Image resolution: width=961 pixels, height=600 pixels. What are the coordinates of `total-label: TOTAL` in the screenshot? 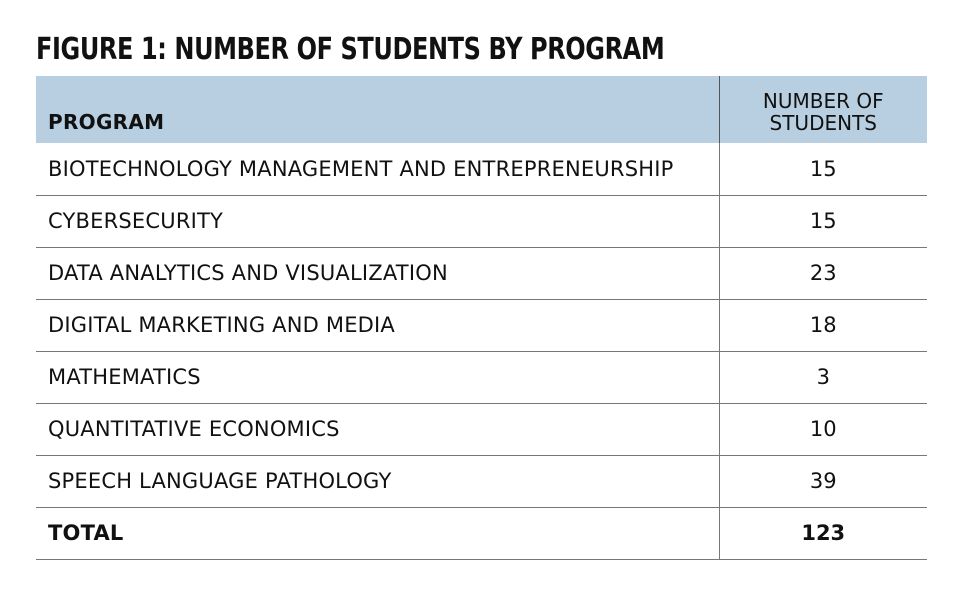 It's located at (377, 533).